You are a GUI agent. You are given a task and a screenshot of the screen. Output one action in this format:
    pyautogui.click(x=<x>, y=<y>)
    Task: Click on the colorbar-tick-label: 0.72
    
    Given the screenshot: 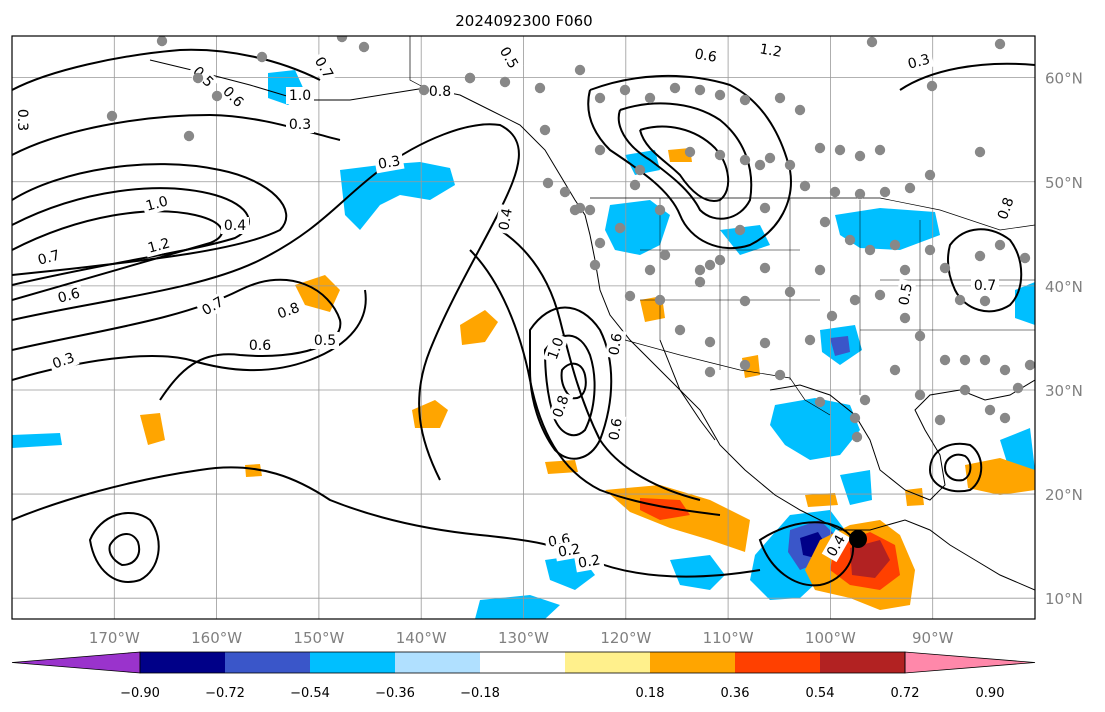 What is the action you would take?
    pyautogui.click(x=905, y=693)
    